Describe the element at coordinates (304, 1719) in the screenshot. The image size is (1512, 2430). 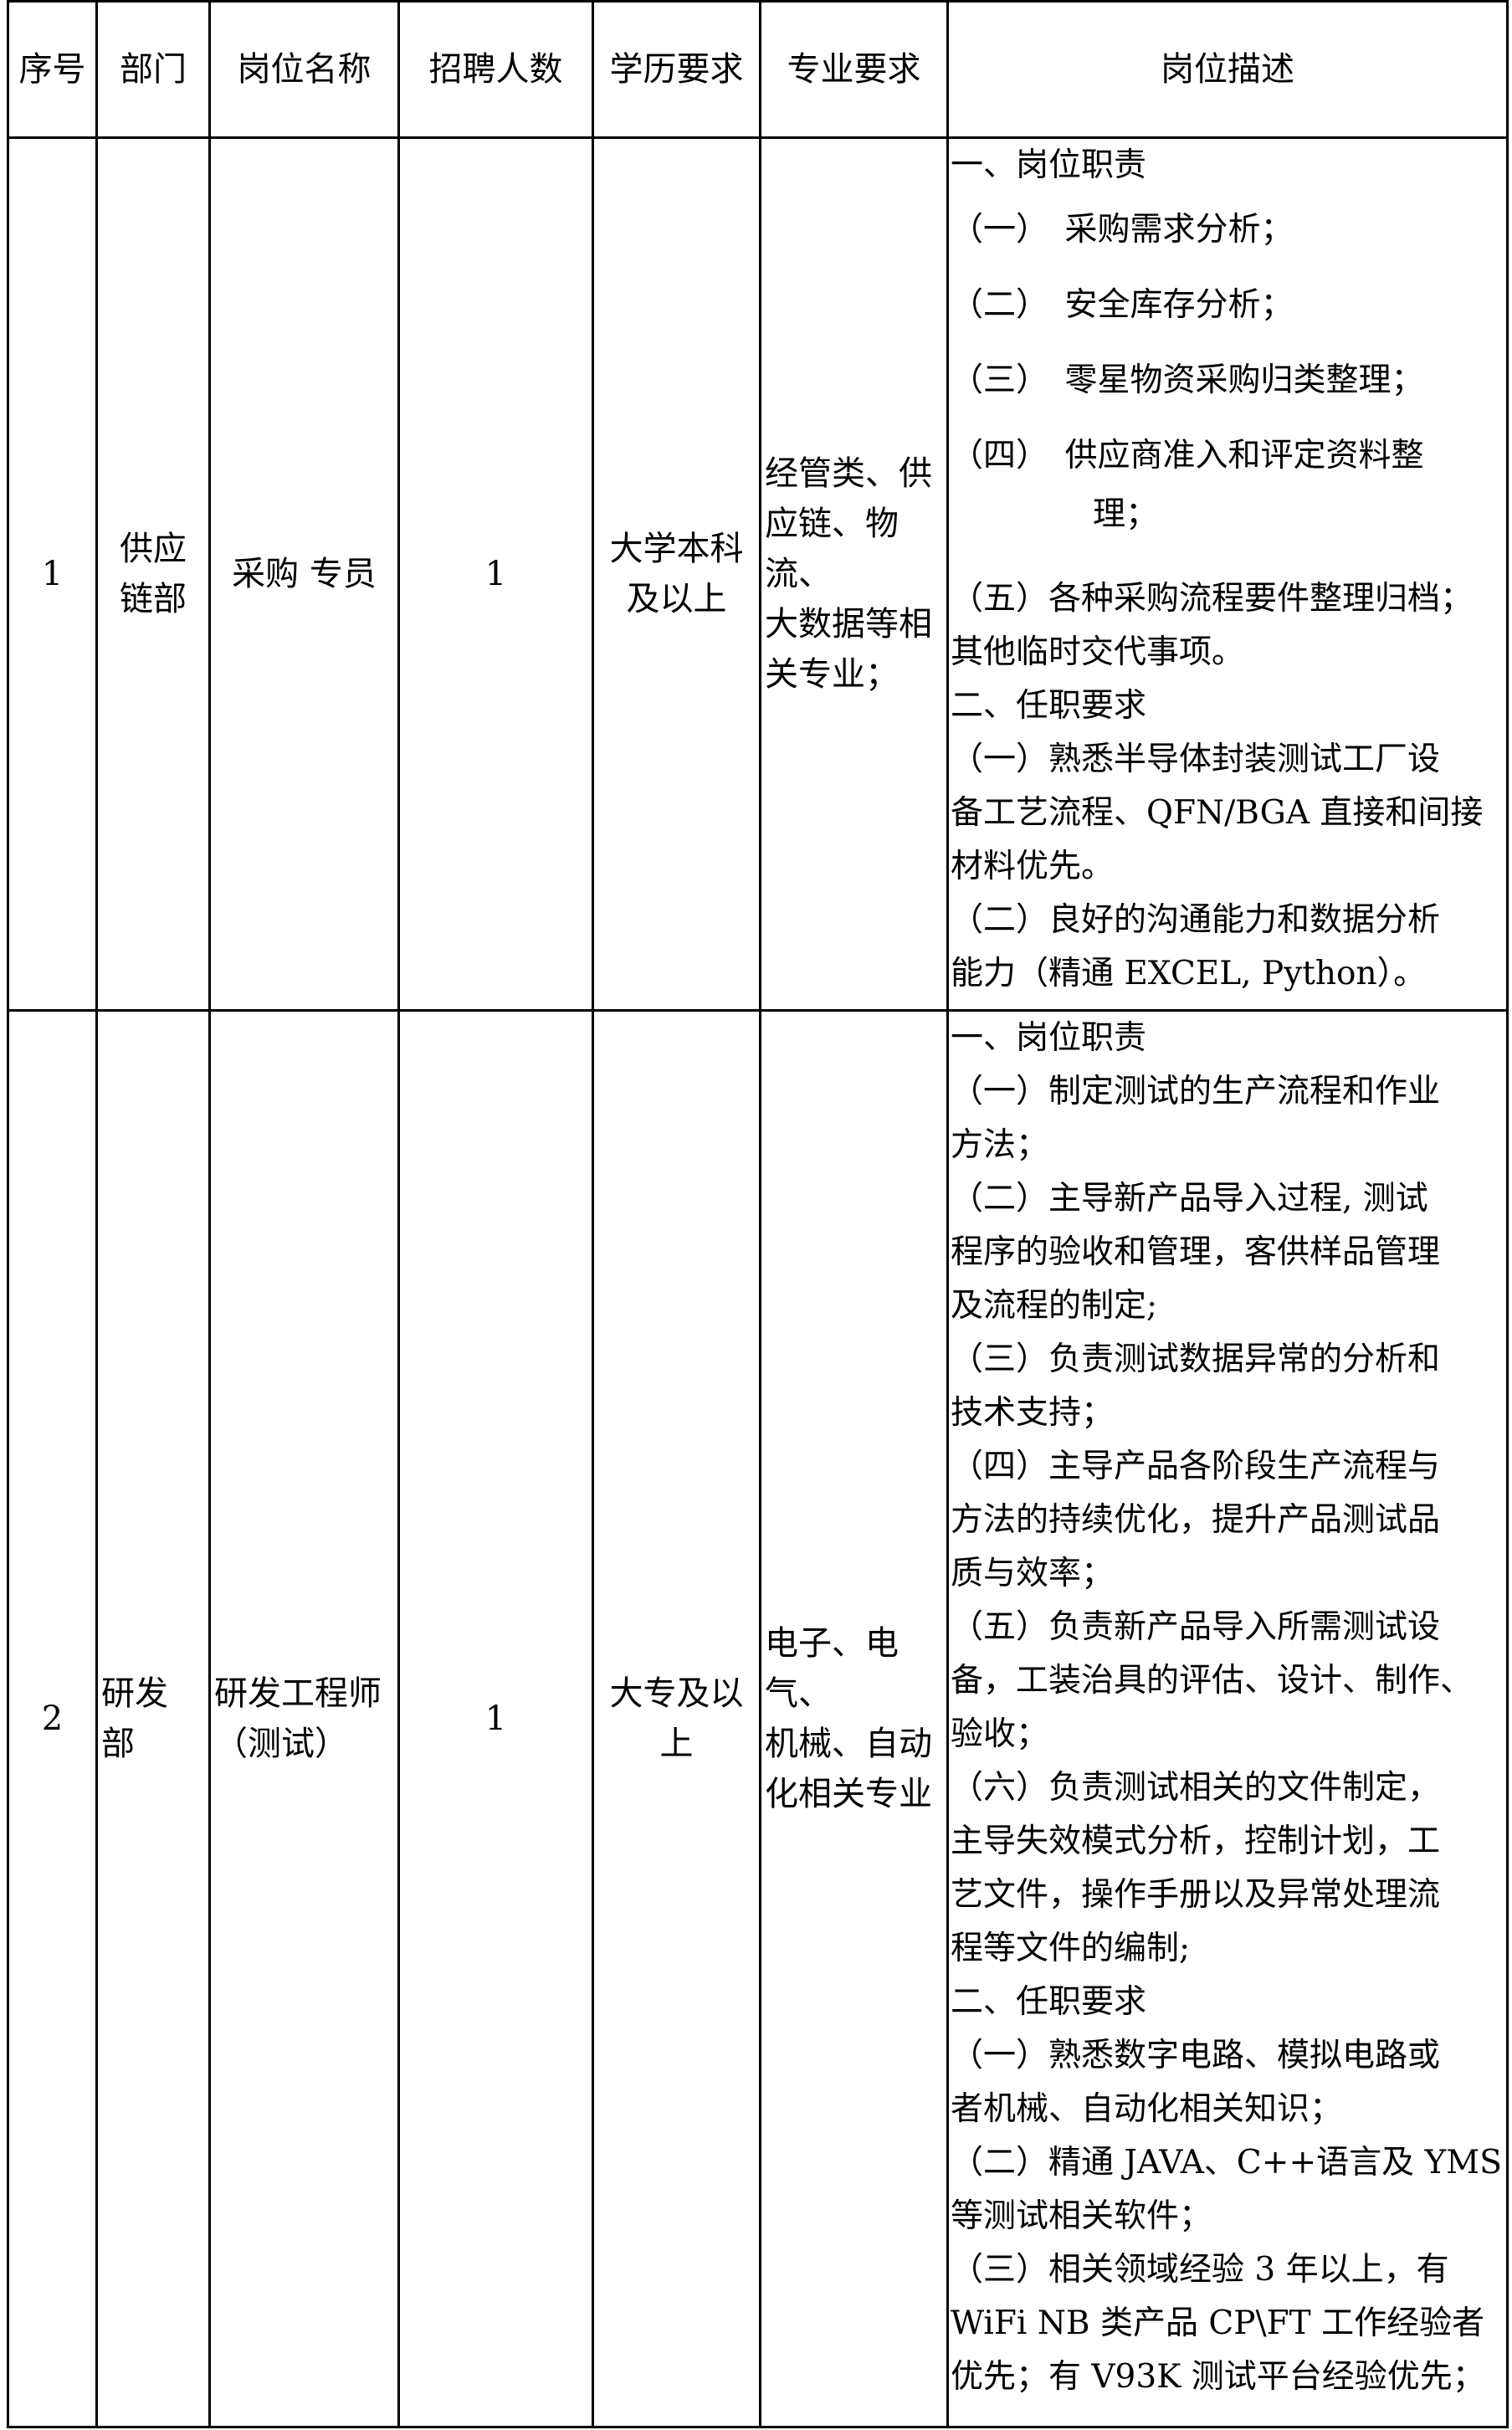
I see `cell-title: 研发工程师 （测试）` at that location.